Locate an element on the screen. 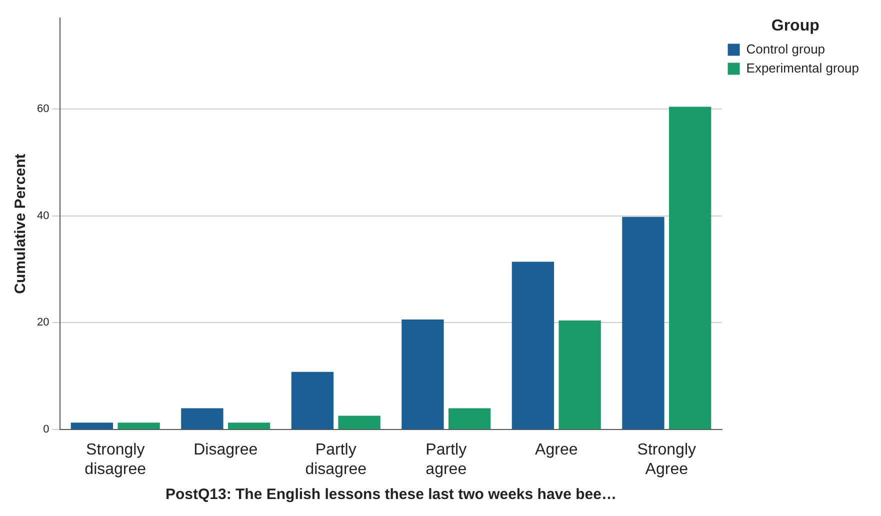 The width and height of the screenshot is (881, 516). x-tick-label: Disagree is located at coordinates (226, 450).